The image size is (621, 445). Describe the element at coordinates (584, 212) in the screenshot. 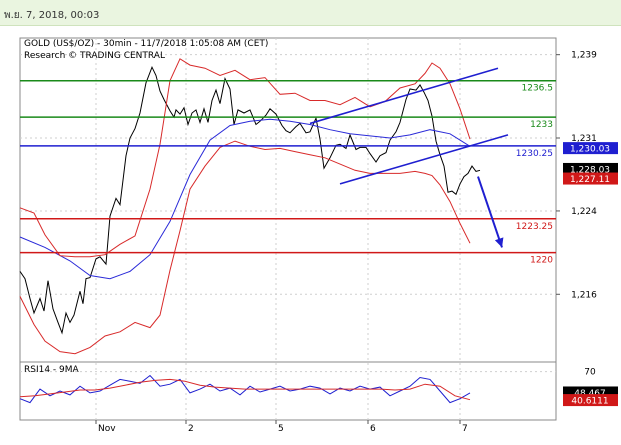

I see `y-tick-label: 1,224` at that location.